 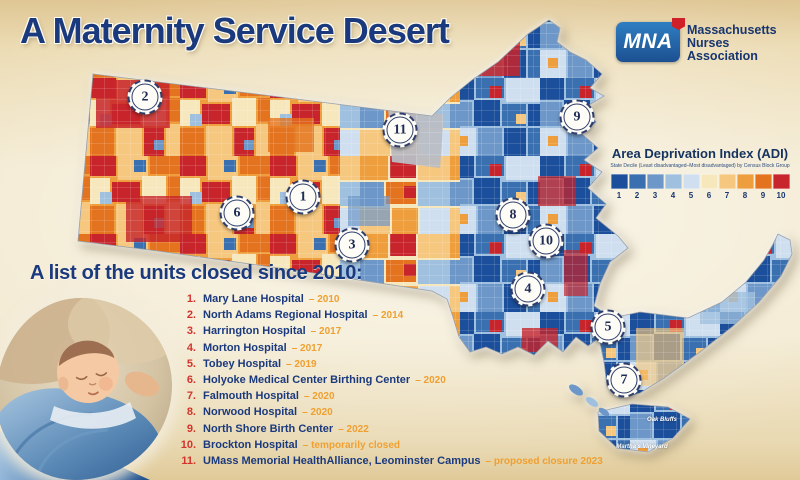 I want to click on map-marker-11: 11, so click(x=400, y=130).